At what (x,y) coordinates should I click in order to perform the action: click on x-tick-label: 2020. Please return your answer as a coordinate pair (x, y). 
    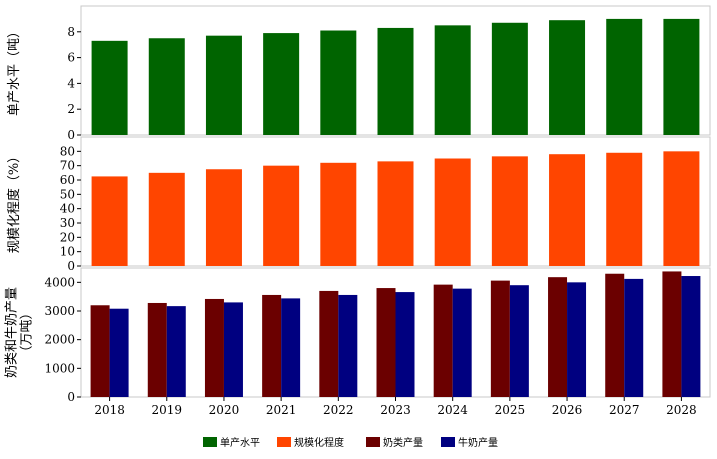
    Looking at the image, I should click on (224, 410).